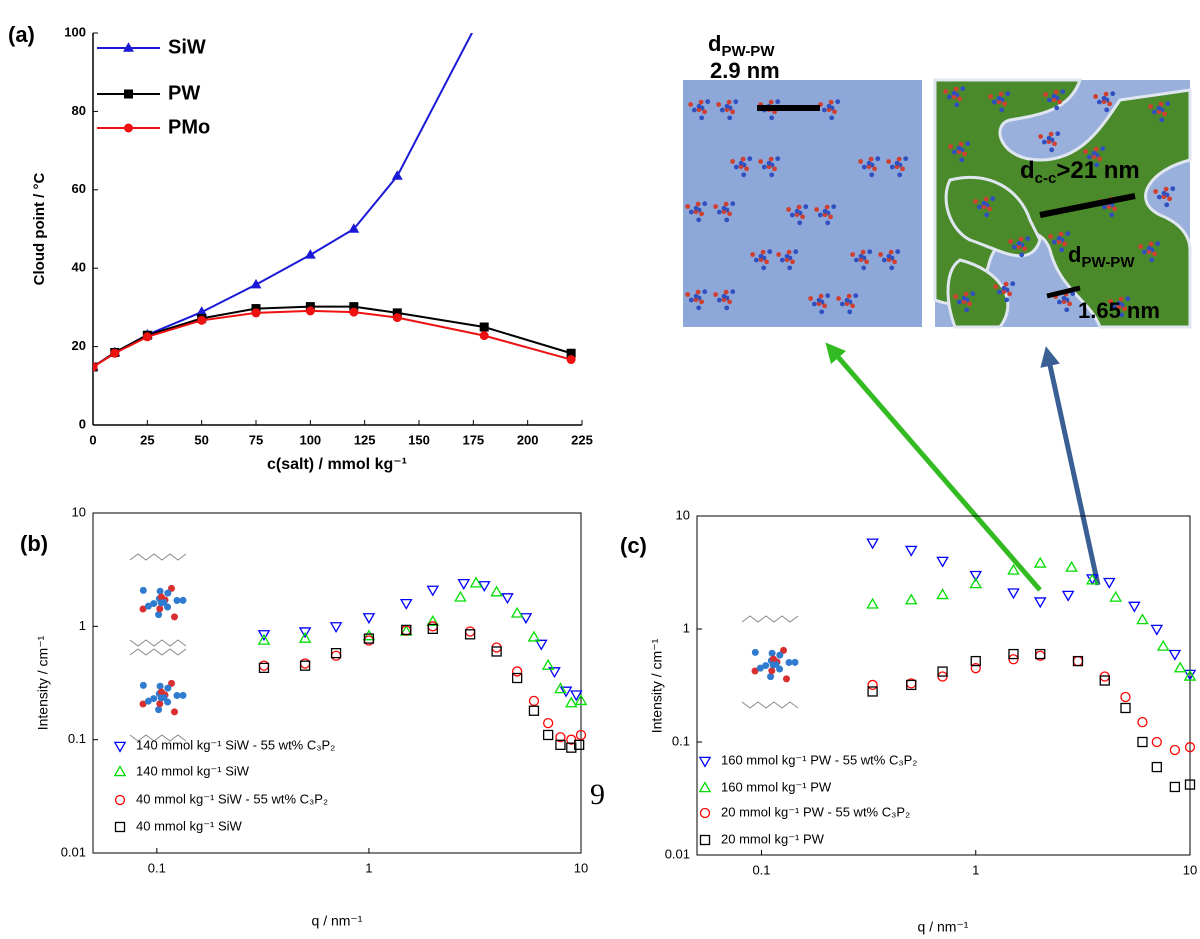 The height and width of the screenshot is (939, 1200). What do you see at coordinates (802, 203) in the screenshot?
I see `snapshot-left` at bounding box center [802, 203].